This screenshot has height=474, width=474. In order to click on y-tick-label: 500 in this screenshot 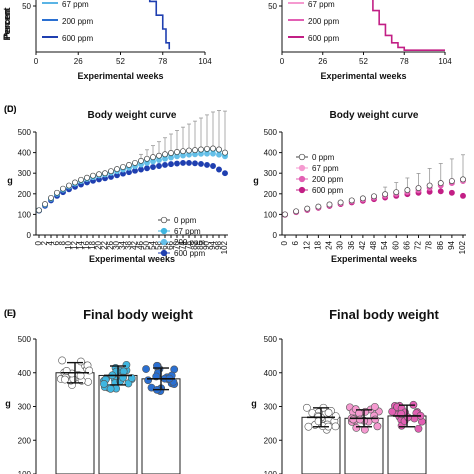, I will do `click(271, 339)`.